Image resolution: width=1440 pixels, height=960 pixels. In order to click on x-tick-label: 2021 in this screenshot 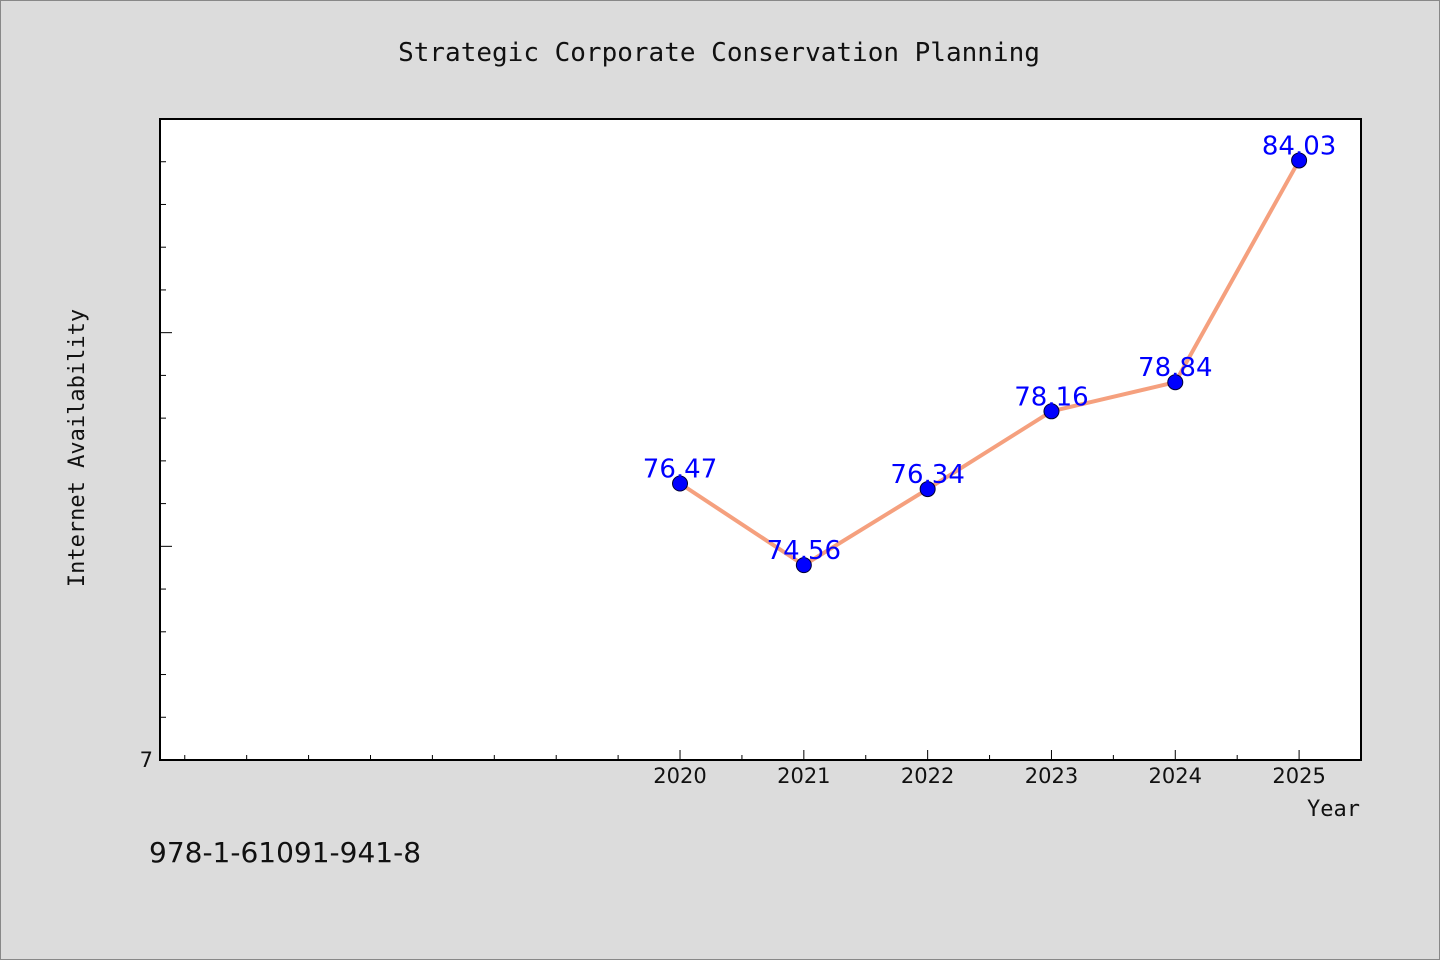, I will do `click(803, 776)`.